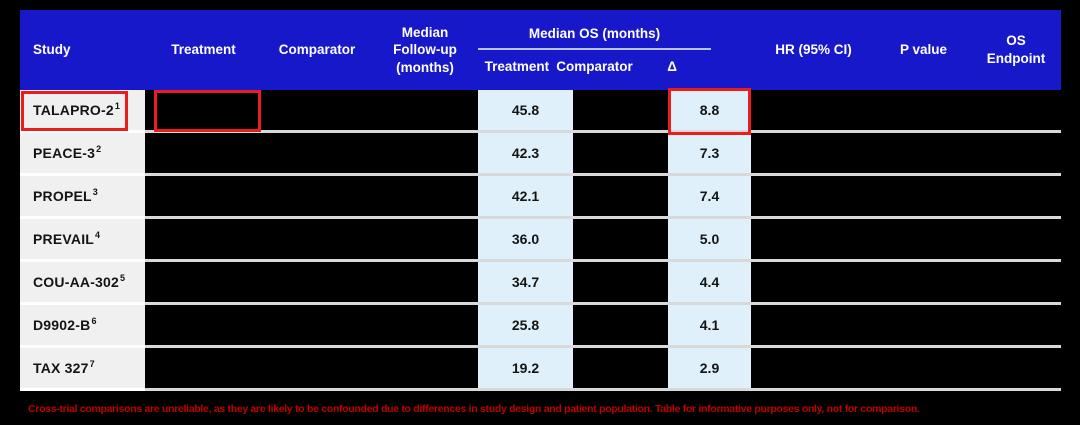 The width and height of the screenshot is (1080, 425). I want to click on os-treatment-cell: 34.7, so click(525, 283).